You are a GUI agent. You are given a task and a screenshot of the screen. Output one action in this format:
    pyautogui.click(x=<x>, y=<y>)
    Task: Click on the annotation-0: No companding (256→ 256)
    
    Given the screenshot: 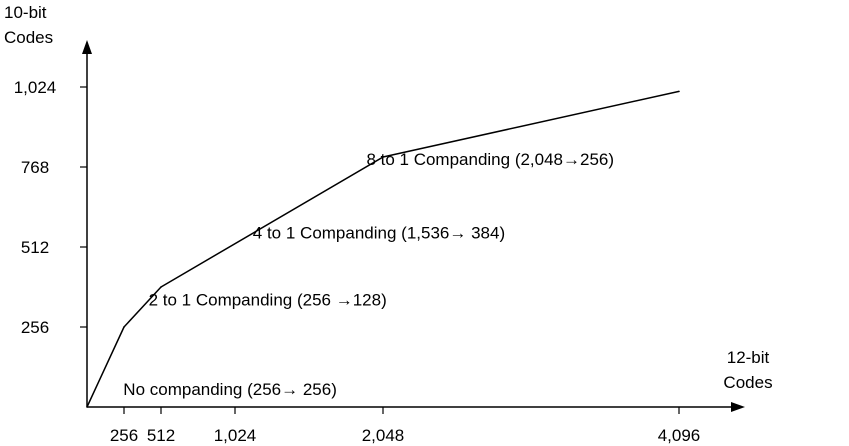 What is the action you would take?
    pyautogui.click(x=230, y=389)
    